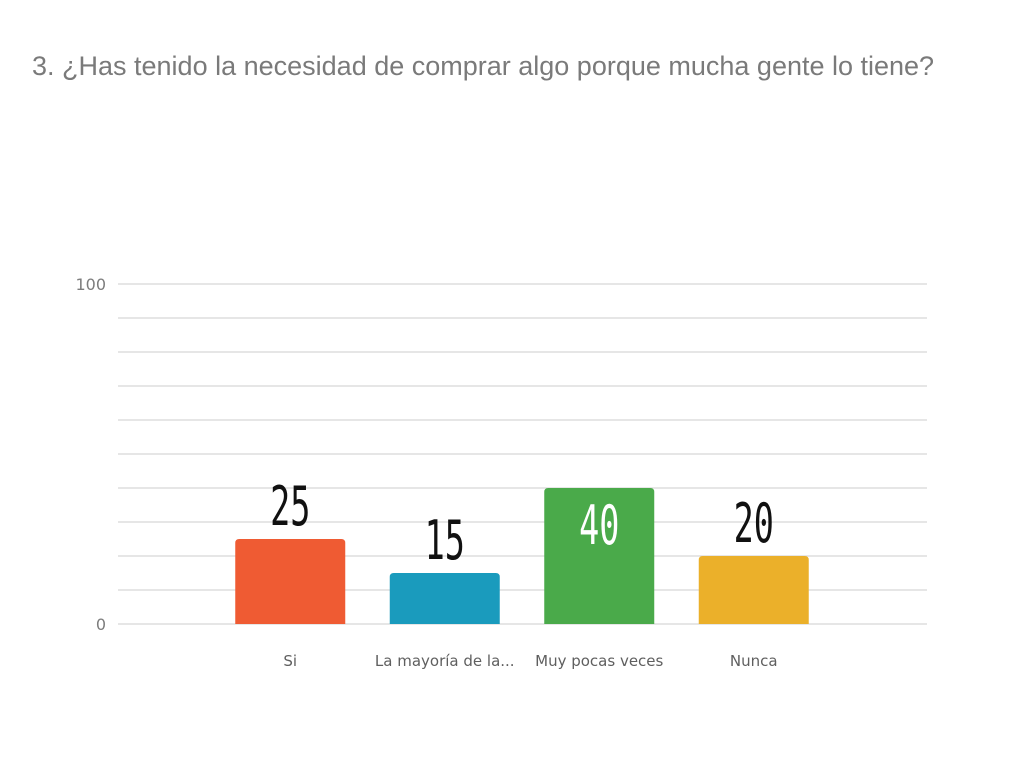 The image size is (1024, 768). Describe the element at coordinates (522, 524) in the screenshot. I see `value-labels: 25 15 40 20` at that location.